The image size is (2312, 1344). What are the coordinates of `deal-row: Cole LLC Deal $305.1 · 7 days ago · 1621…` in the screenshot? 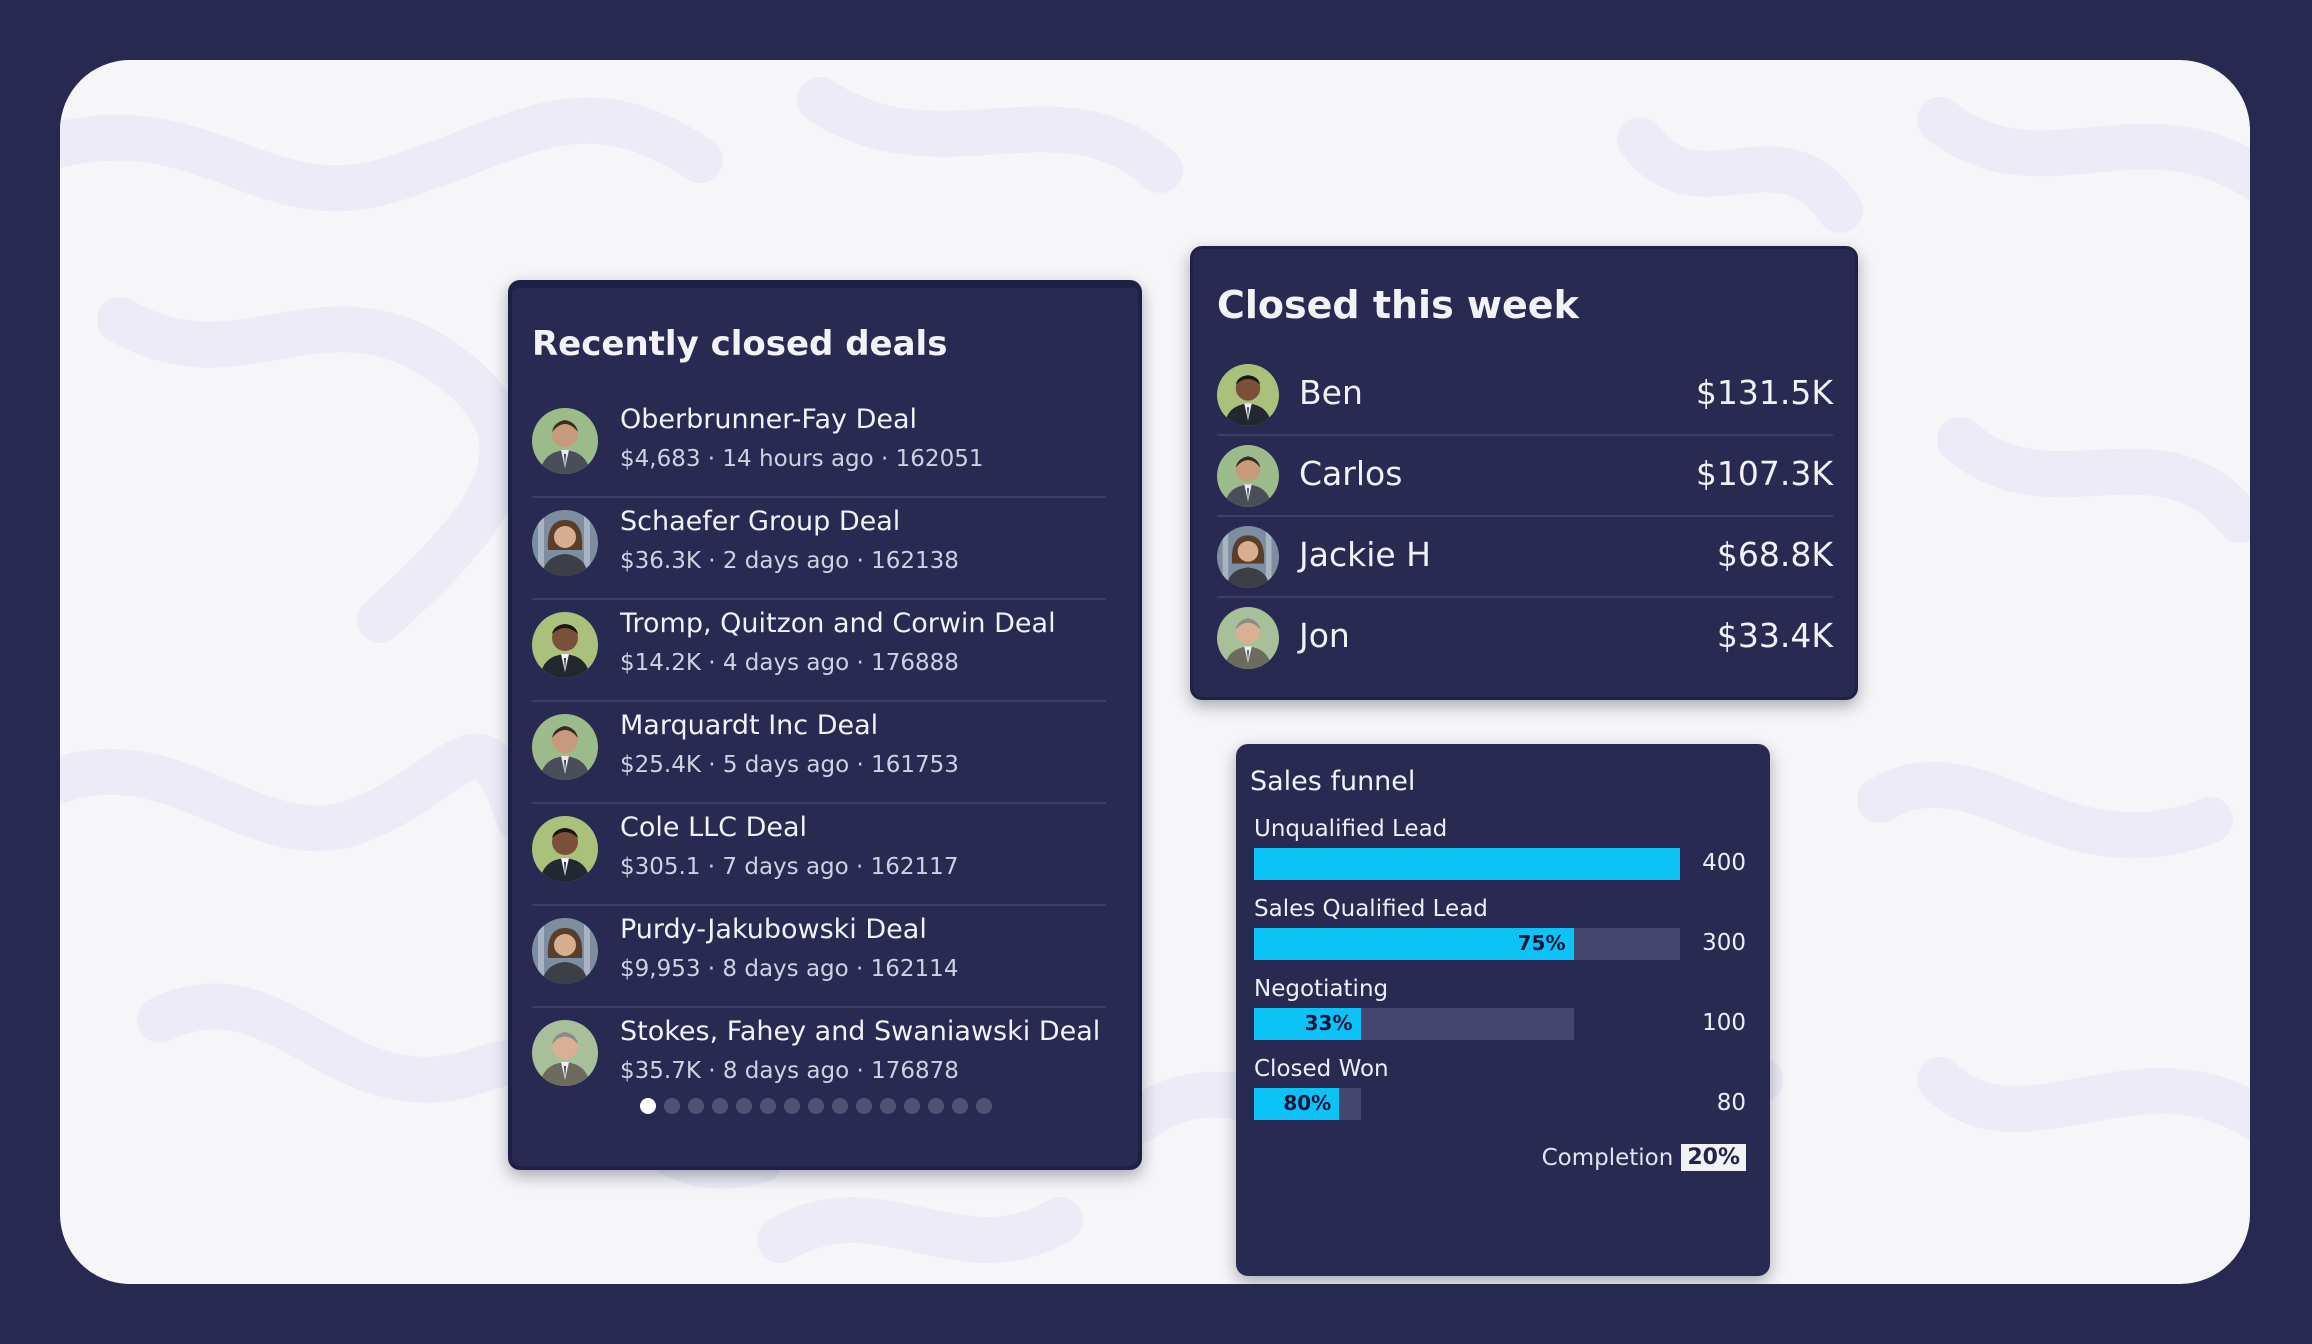 It's located at (819, 855).